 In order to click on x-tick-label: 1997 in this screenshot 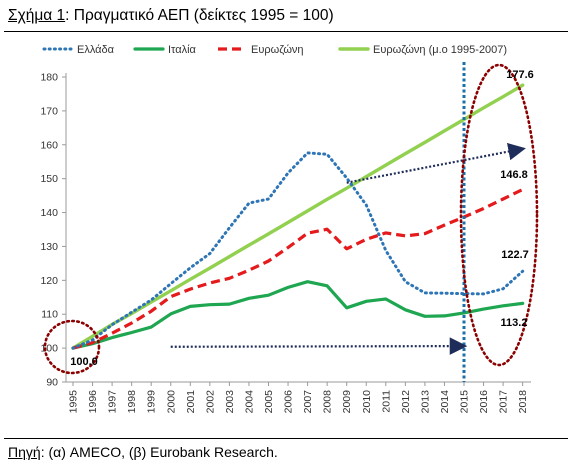, I will do `click(113, 402)`.